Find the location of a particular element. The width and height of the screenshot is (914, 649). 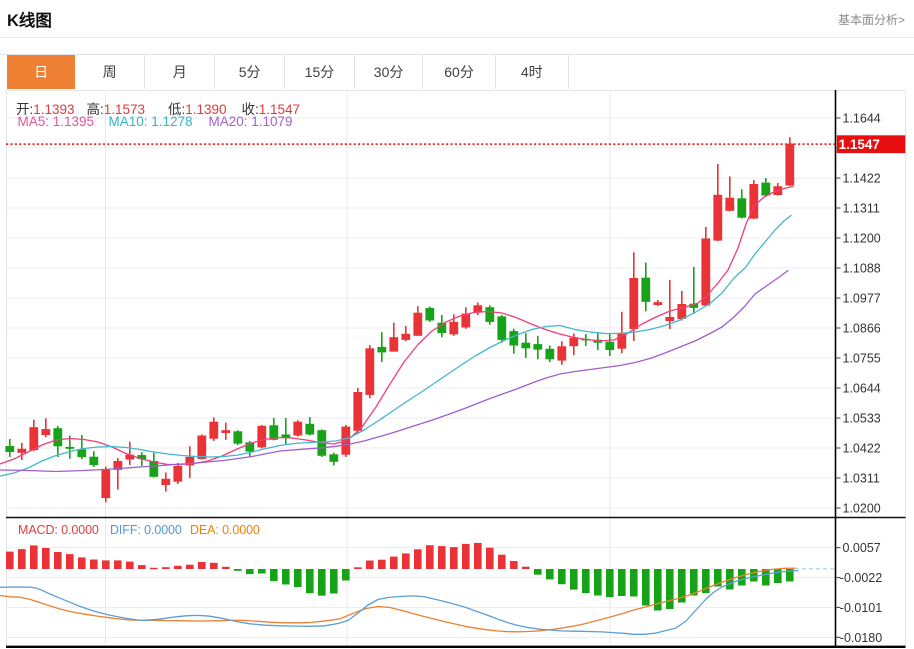

svg-text: 1.1644 is located at coordinates (862, 119).